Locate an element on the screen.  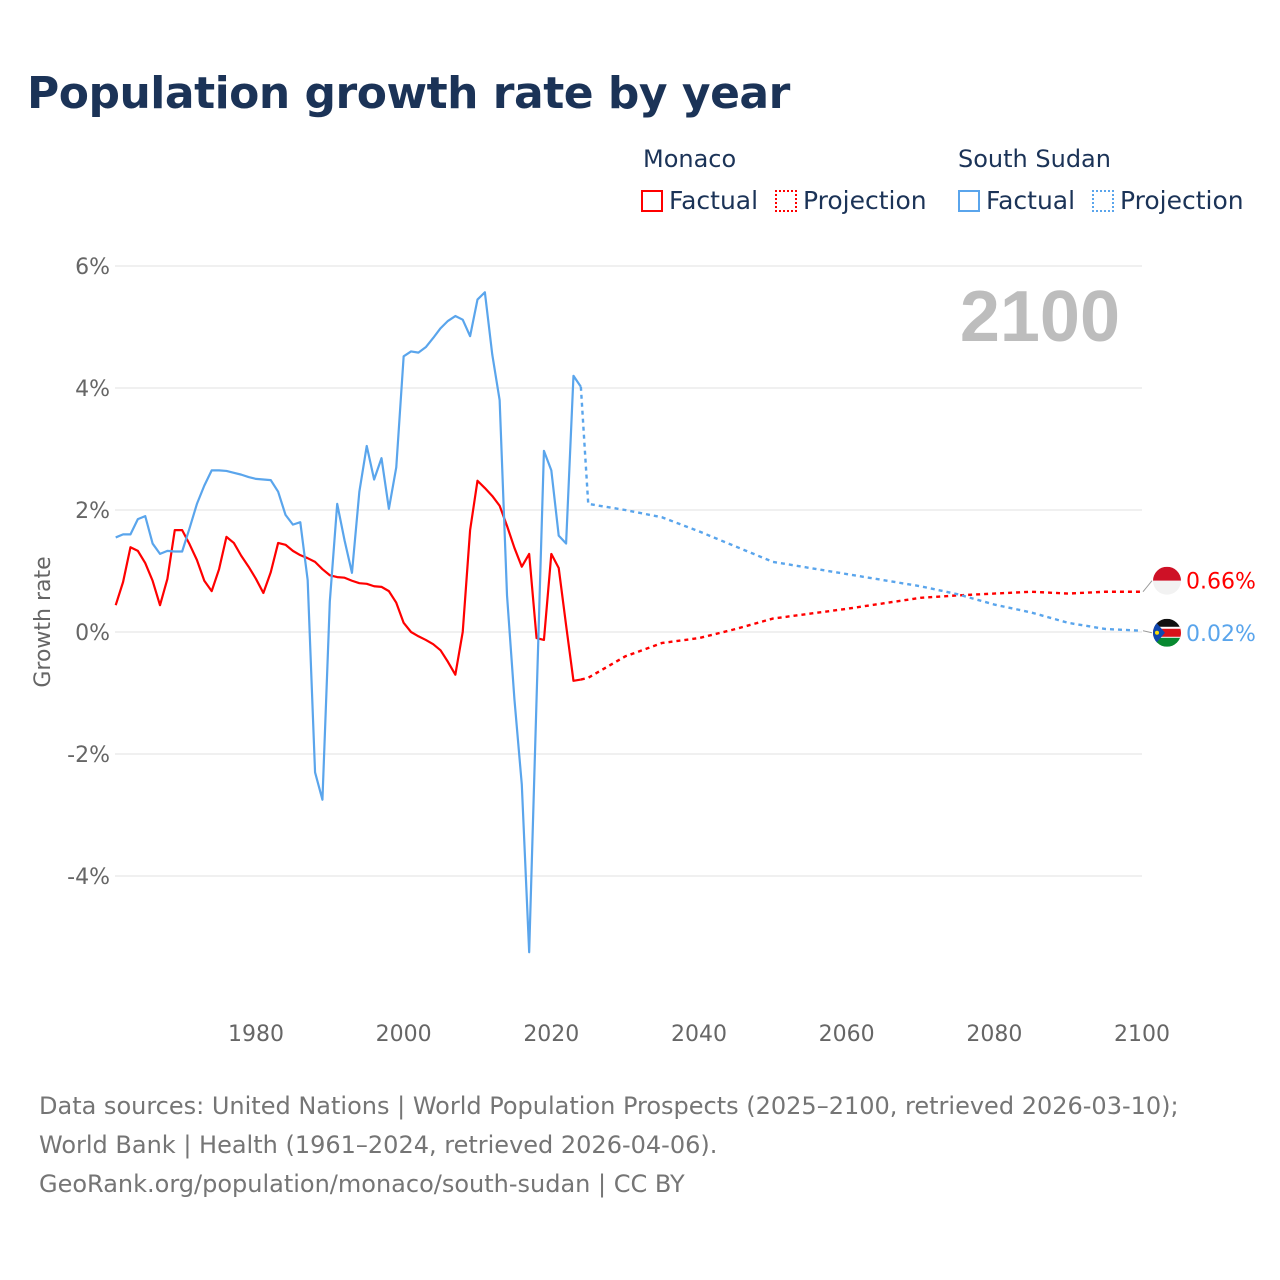
monaco-end-label: 0.66% is located at coordinates (1221, 582).